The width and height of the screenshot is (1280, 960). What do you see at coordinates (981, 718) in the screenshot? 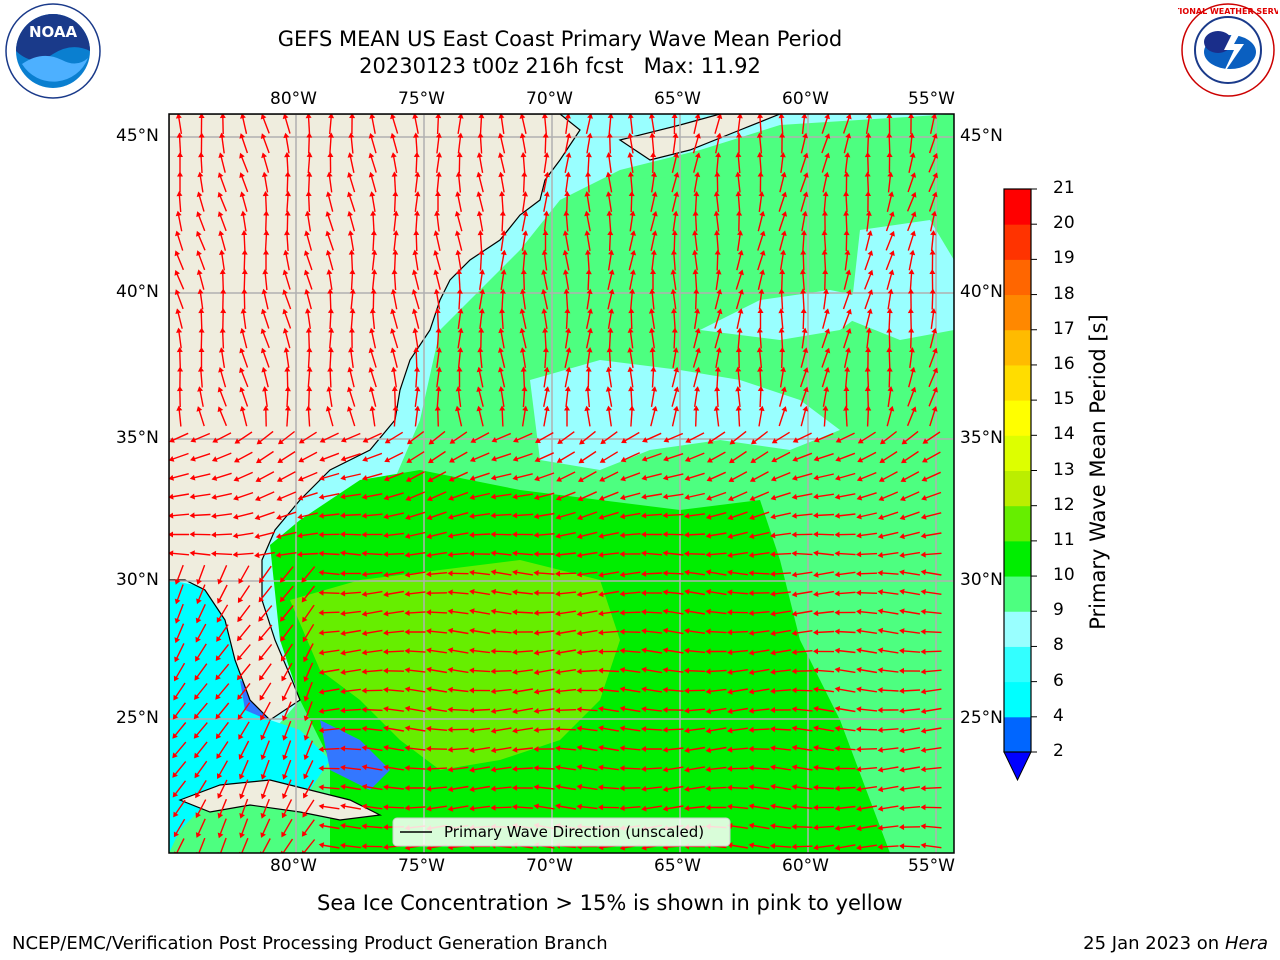
I see `lat-label-right-25n: 25°N` at bounding box center [981, 718].